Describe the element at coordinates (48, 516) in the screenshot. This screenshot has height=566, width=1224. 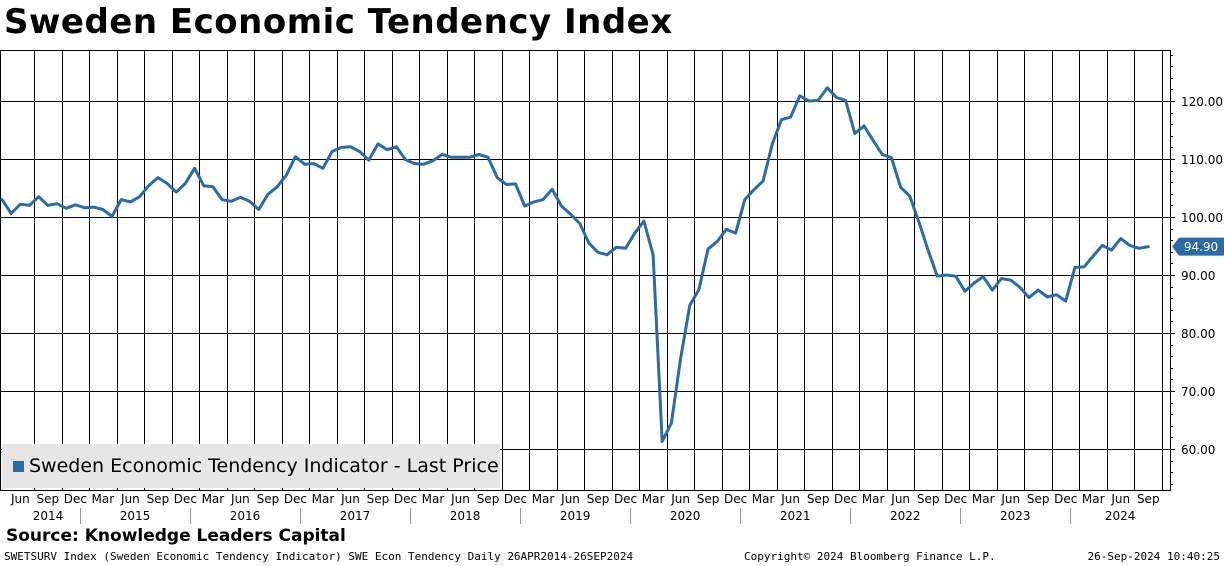
I see `x-year-label: 2014` at that location.